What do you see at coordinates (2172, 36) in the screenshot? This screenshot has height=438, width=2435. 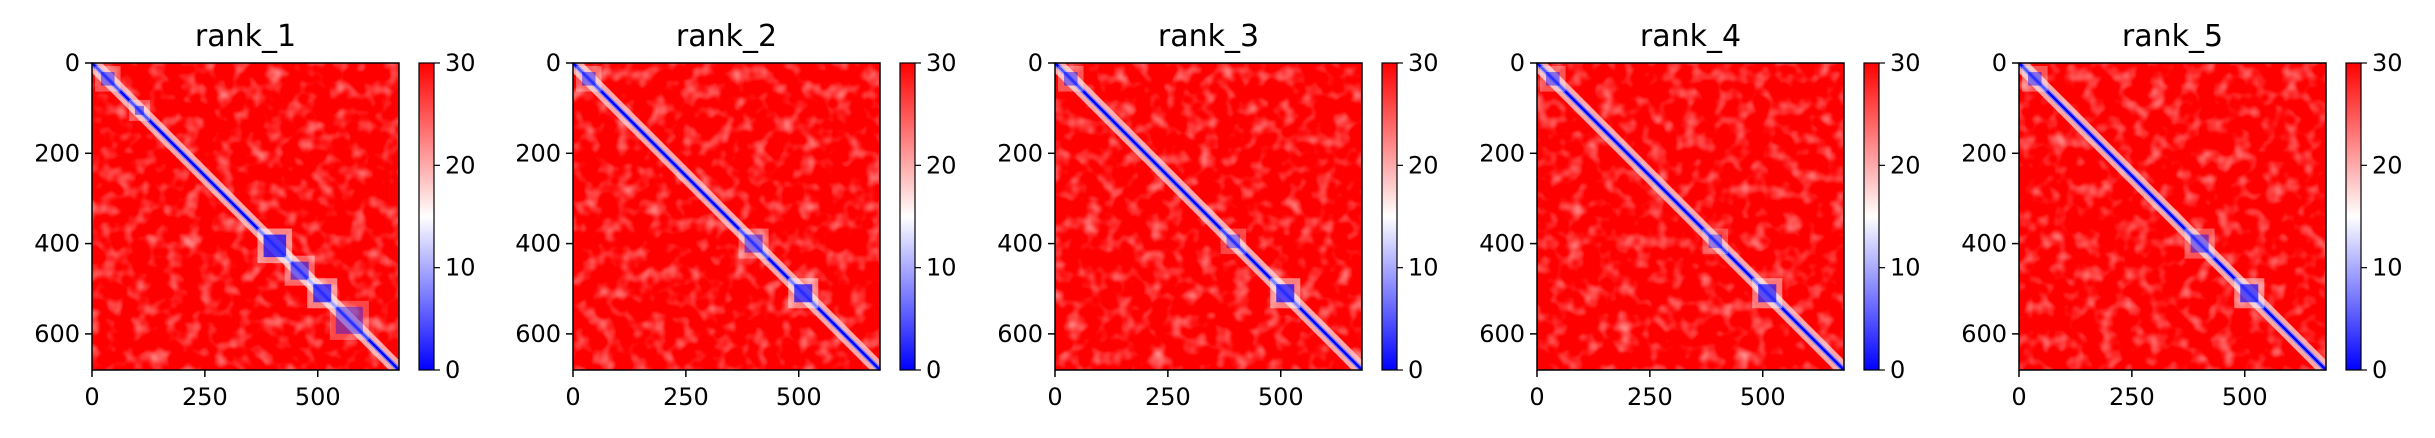 I see `panel-title: rank_5` at bounding box center [2172, 36].